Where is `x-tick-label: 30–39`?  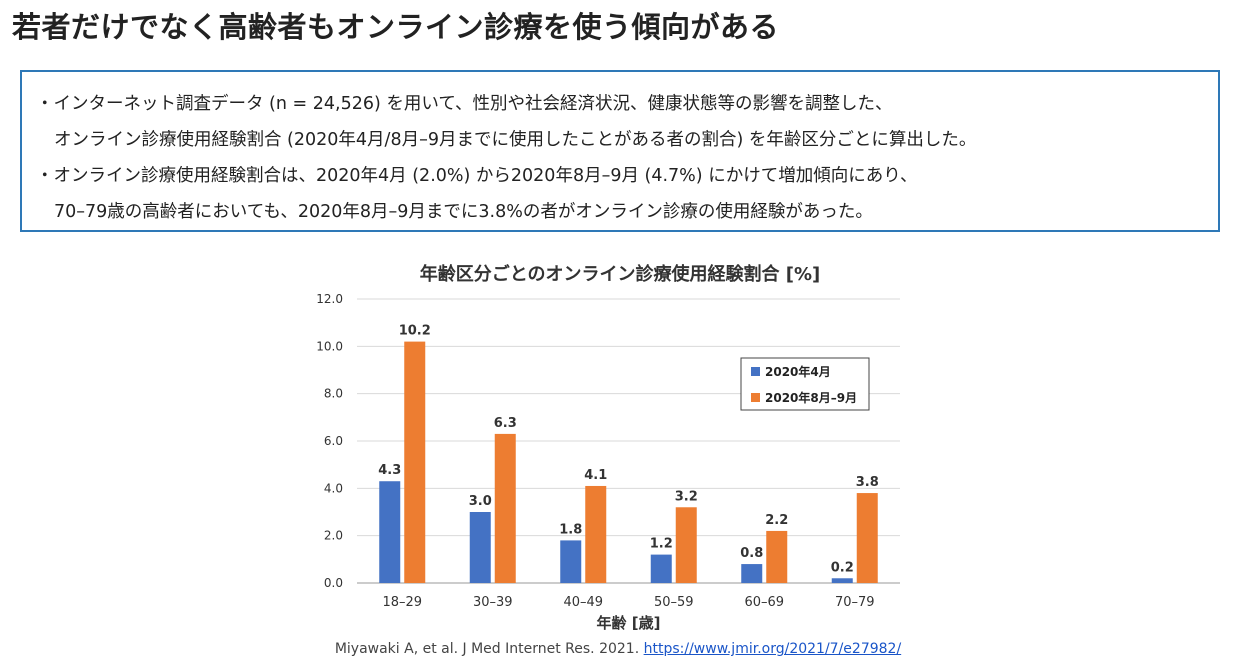 x-tick-label: 30–39 is located at coordinates (493, 602).